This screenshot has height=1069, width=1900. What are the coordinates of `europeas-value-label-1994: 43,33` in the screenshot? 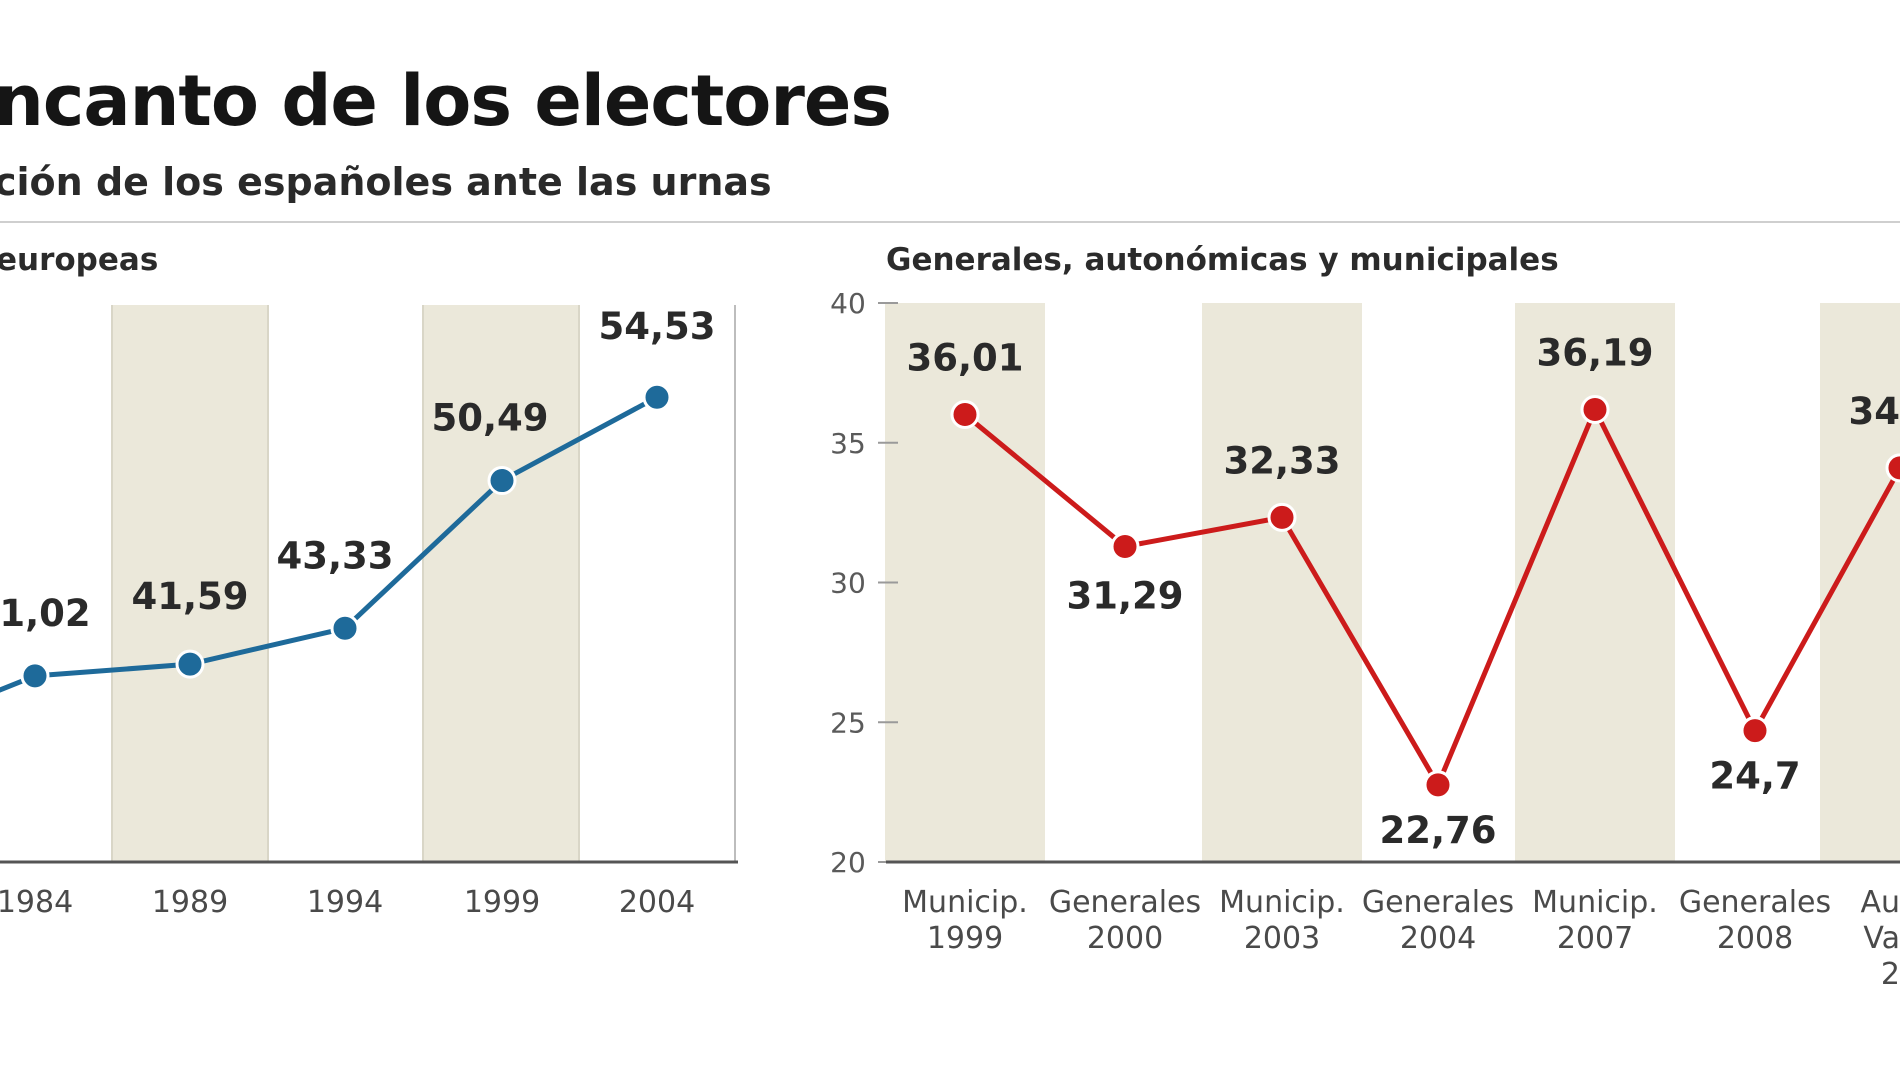 It's located at (334, 555).